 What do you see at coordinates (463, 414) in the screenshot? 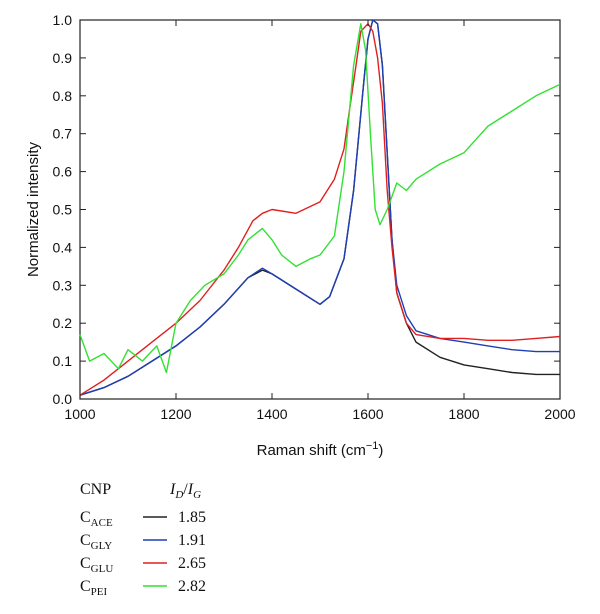
I see `x-tick-label: 1800` at bounding box center [463, 414].